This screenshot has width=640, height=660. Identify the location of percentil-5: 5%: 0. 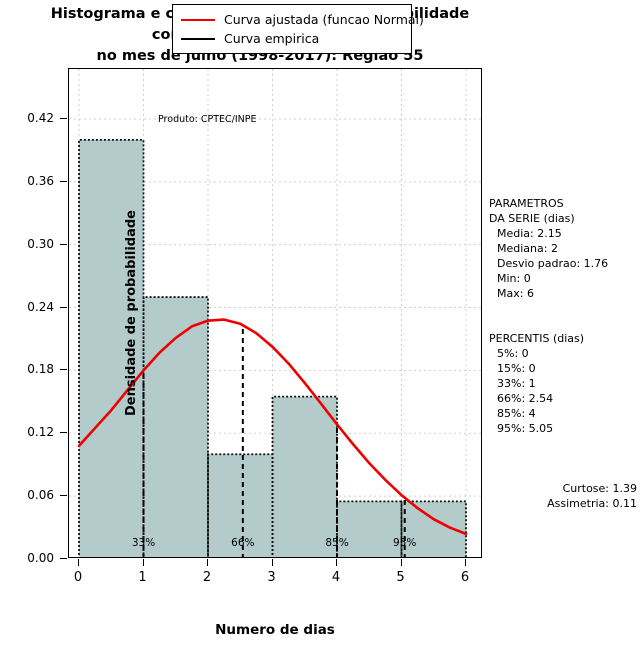
(513, 353).